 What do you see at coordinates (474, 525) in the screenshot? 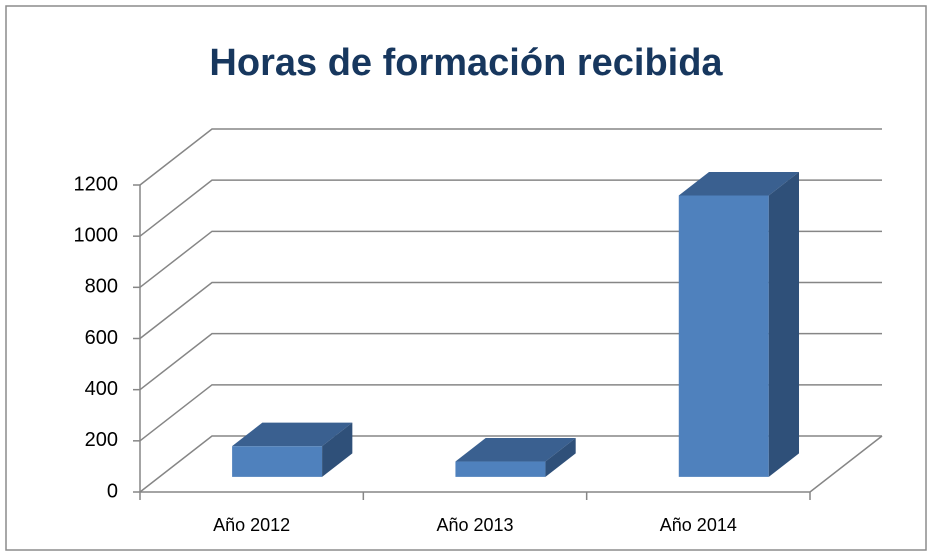
I see `x-tick-label: Año 2013` at bounding box center [474, 525].